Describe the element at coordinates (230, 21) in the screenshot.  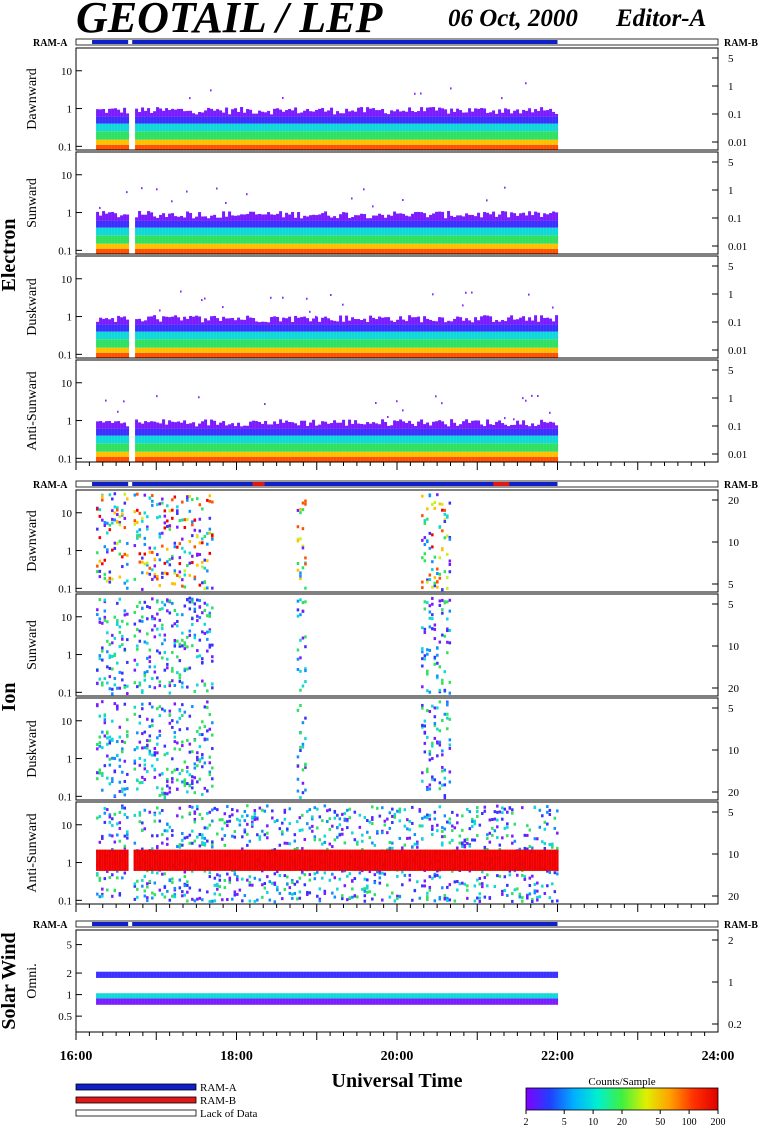
I see `page-title: GEOTAIL / LEP` at that location.